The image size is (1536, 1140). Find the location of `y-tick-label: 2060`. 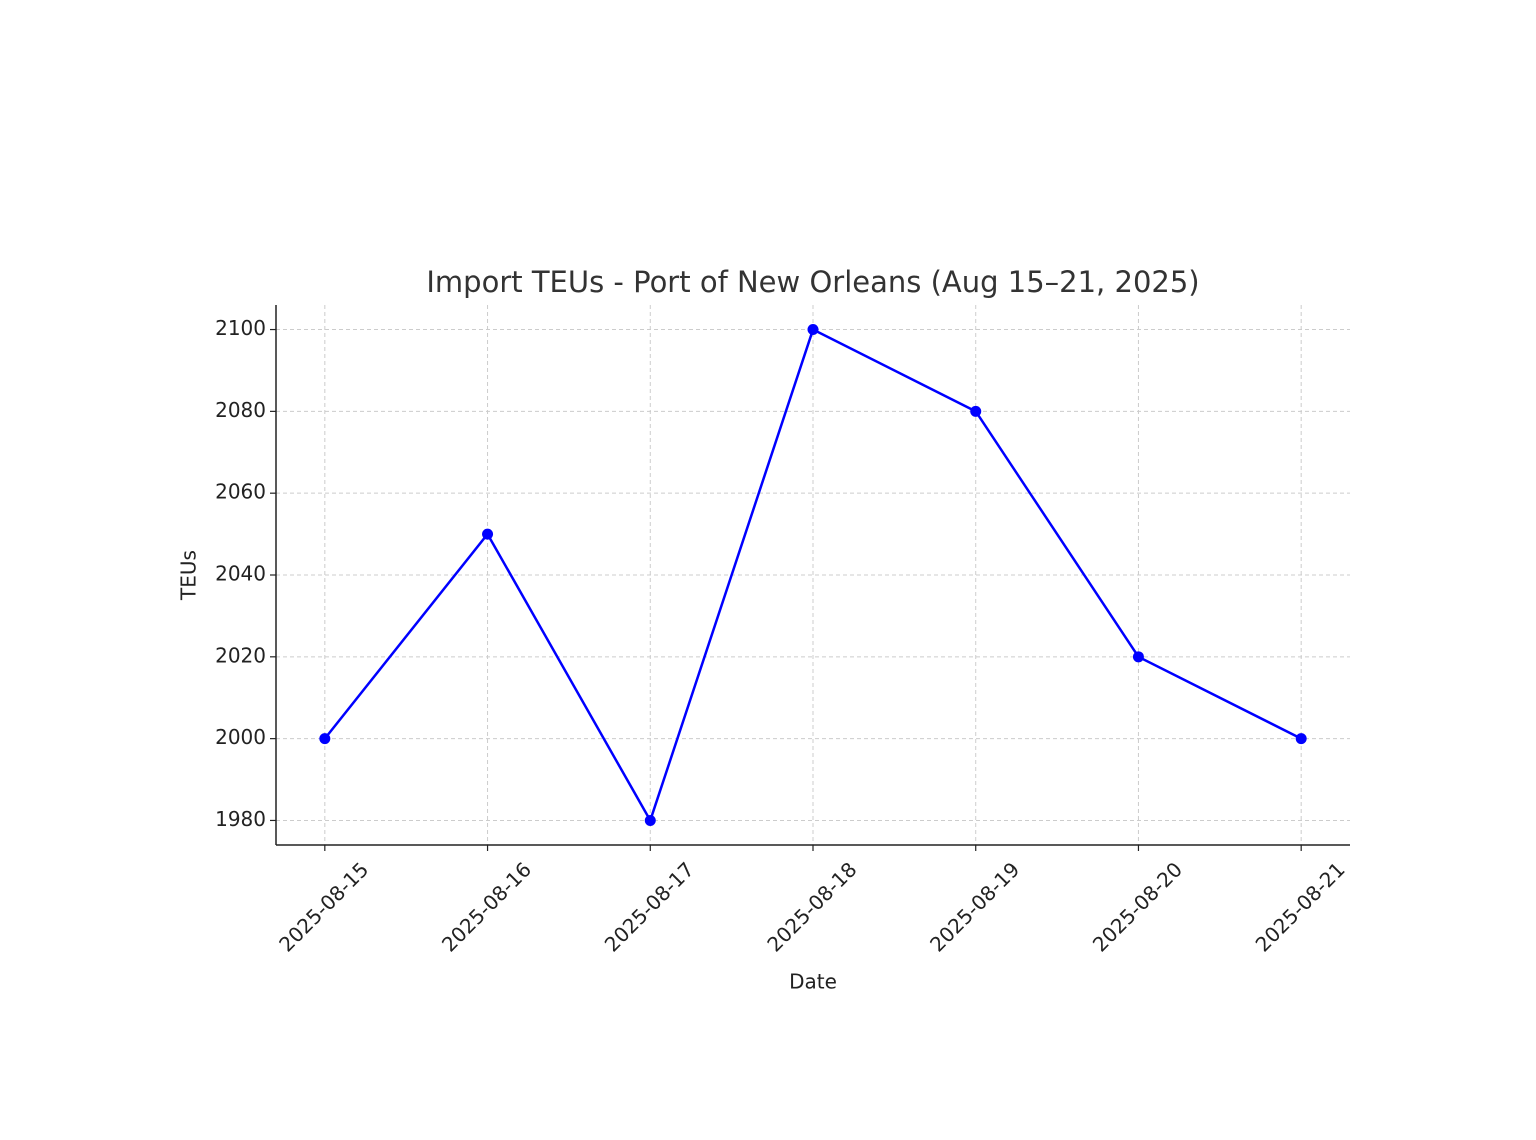

y-tick-label: 2060 is located at coordinates (240, 492).